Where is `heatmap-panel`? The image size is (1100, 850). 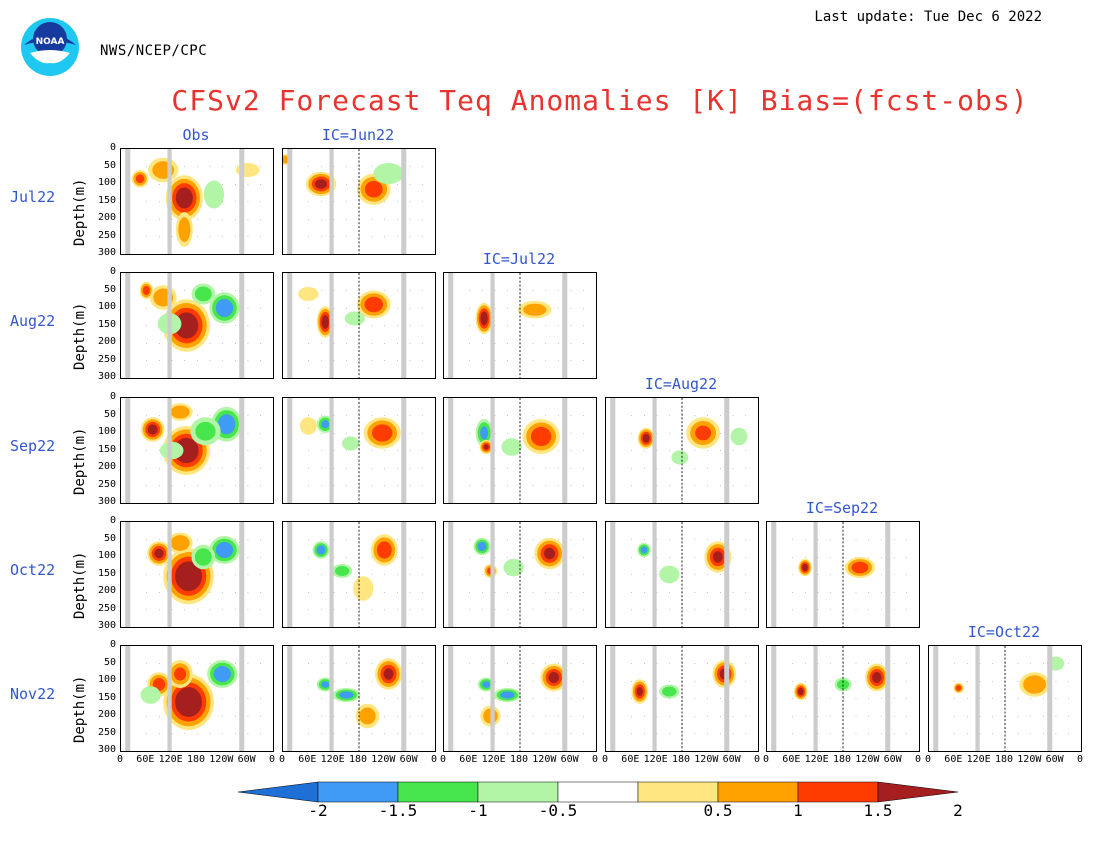
heatmap-panel is located at coordinates (359, 574).